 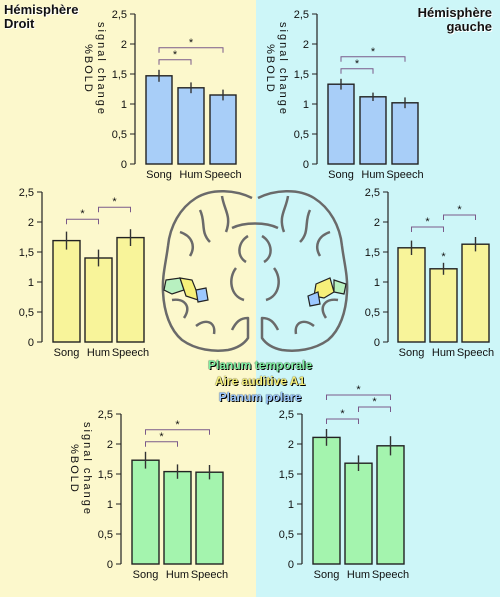 What do you see at coordinates (260, 397) in the screenshot?
I see `legend-planum-polare: Planum polare` at bounding box center [260, 397].